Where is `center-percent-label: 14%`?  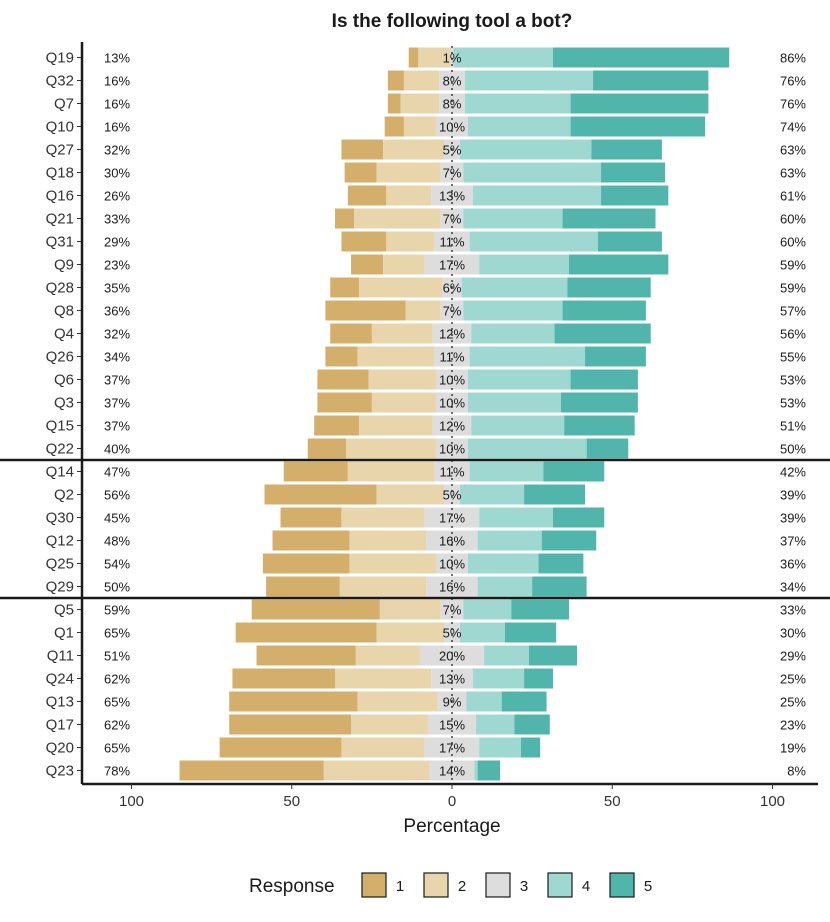
center-percent-label: 14% is located at coordinates (452, 771).